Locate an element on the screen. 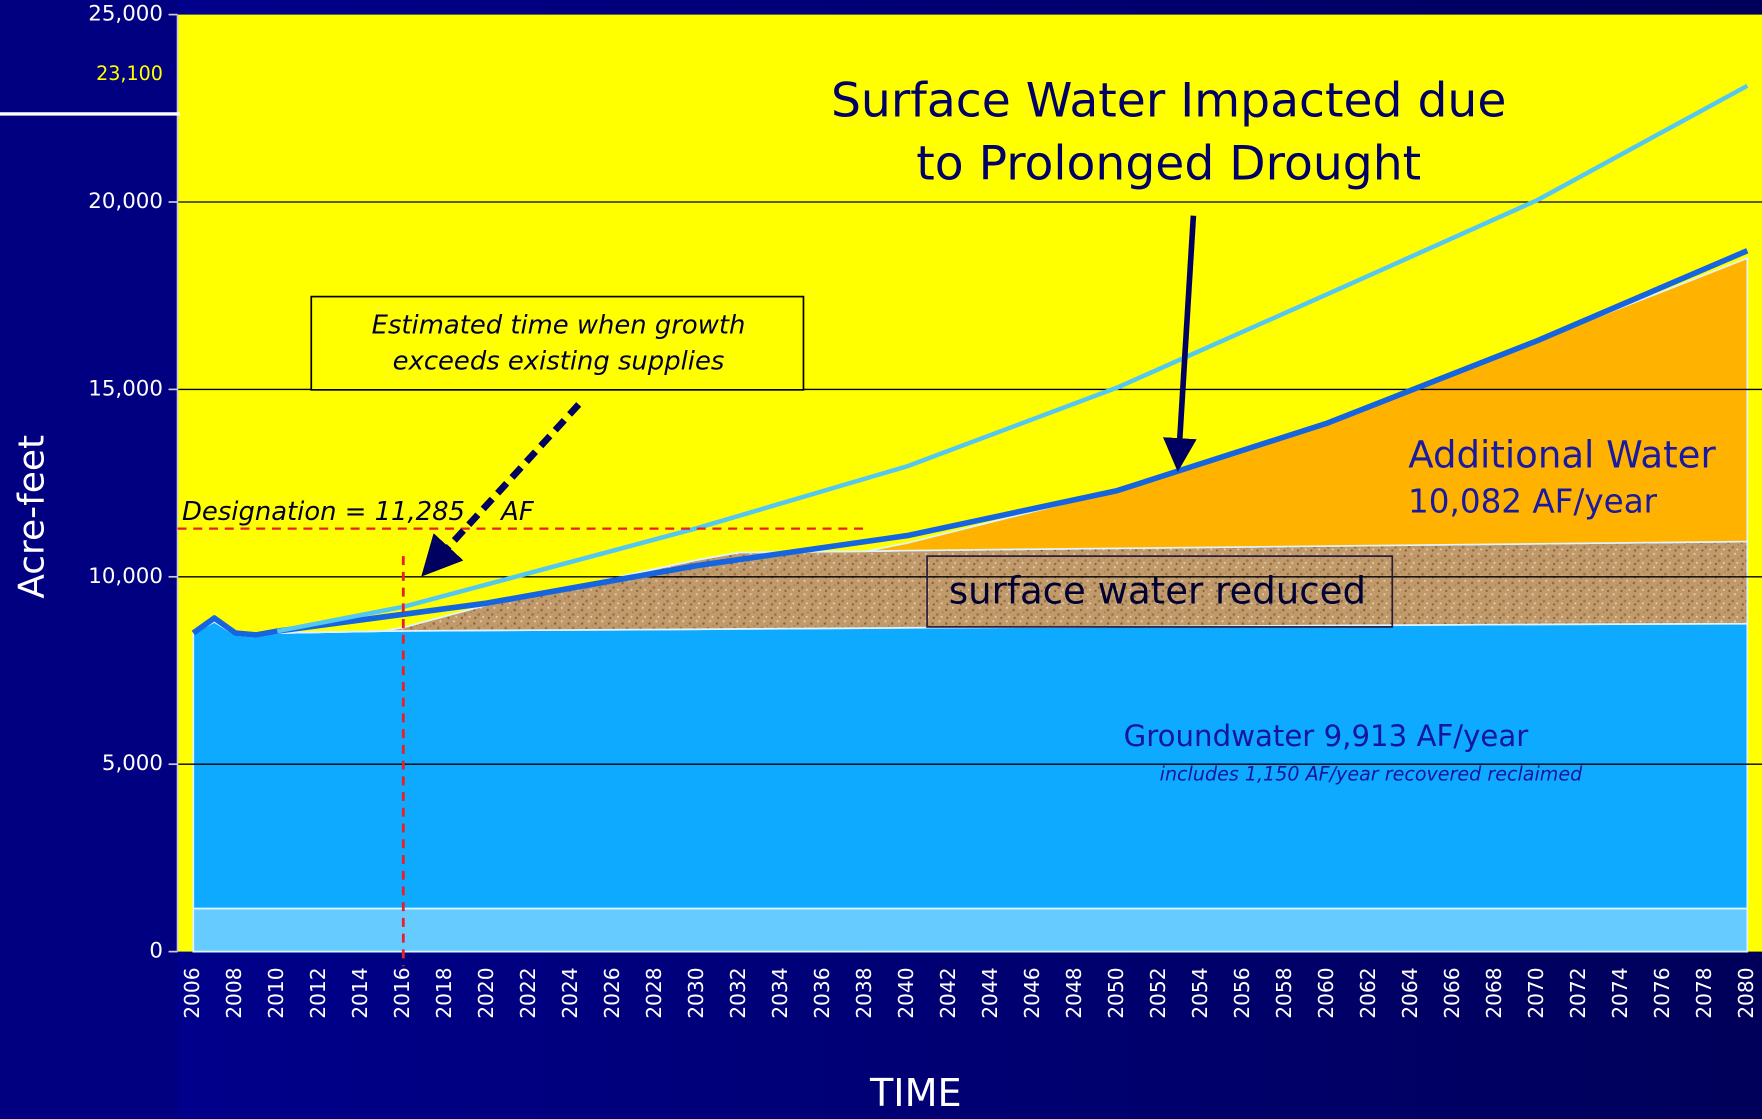 This screenshot has height=1119, width=1762. x-tick-label: 2078 is located at coordinates (1704, 992).